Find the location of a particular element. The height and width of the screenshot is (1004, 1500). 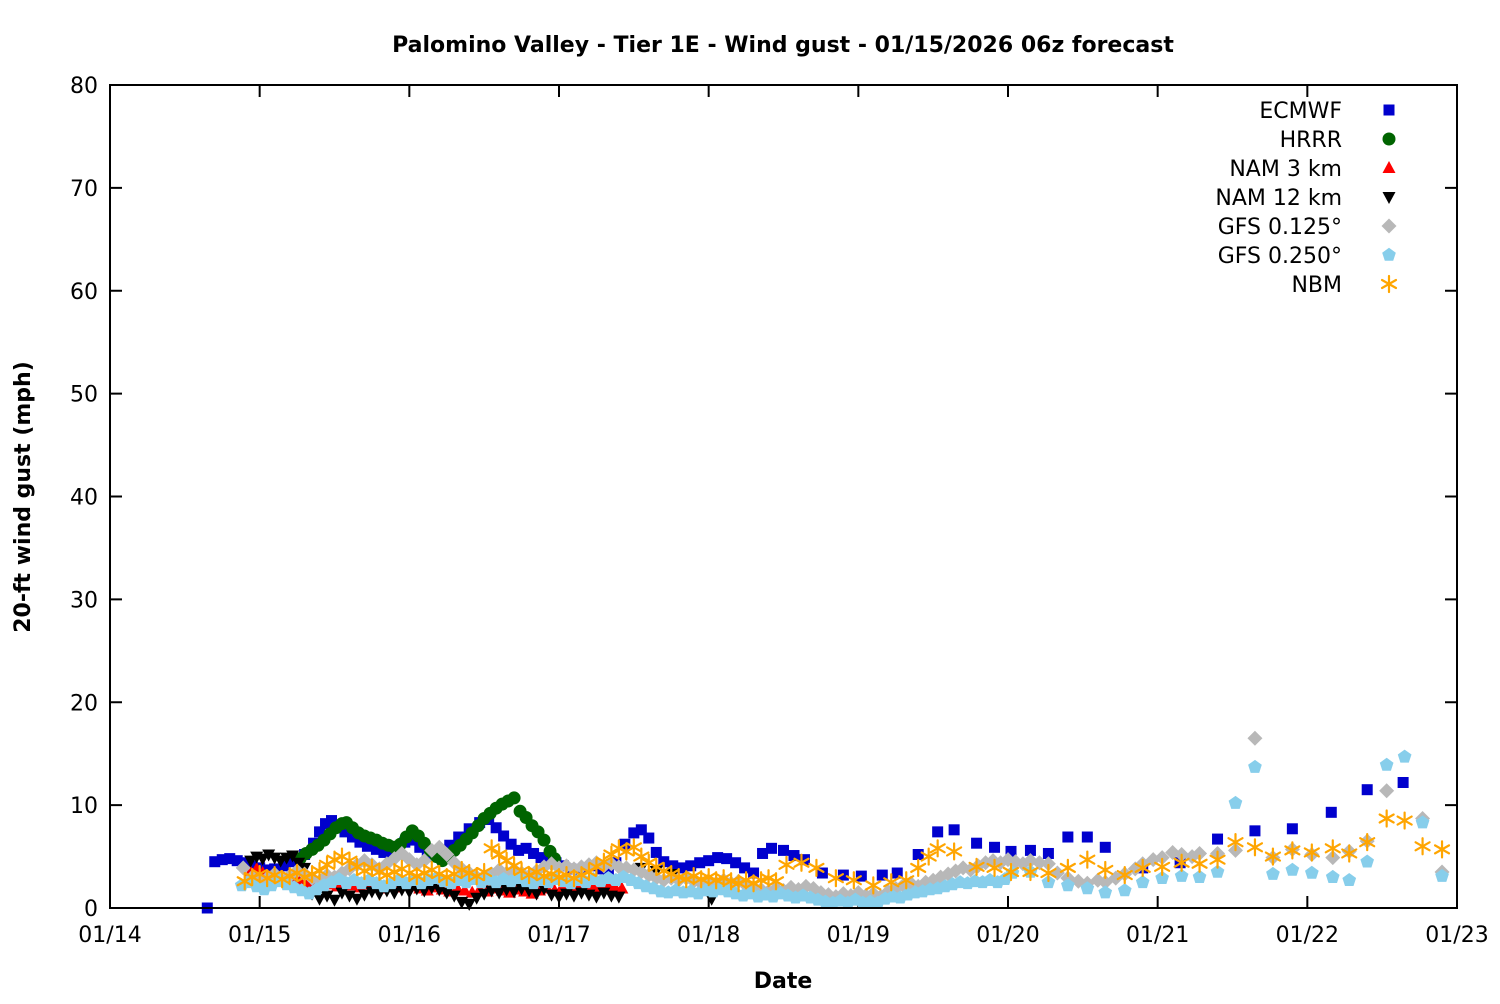

legend-item-gfs-0-250: GFS 0.250° is located at coordinates (1307, 256).